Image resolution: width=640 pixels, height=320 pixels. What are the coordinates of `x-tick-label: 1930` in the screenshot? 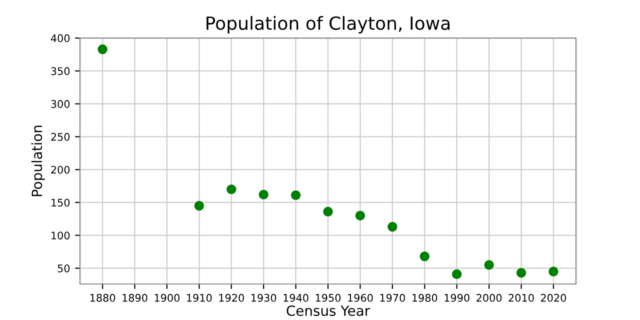 It's located at (263, 298).